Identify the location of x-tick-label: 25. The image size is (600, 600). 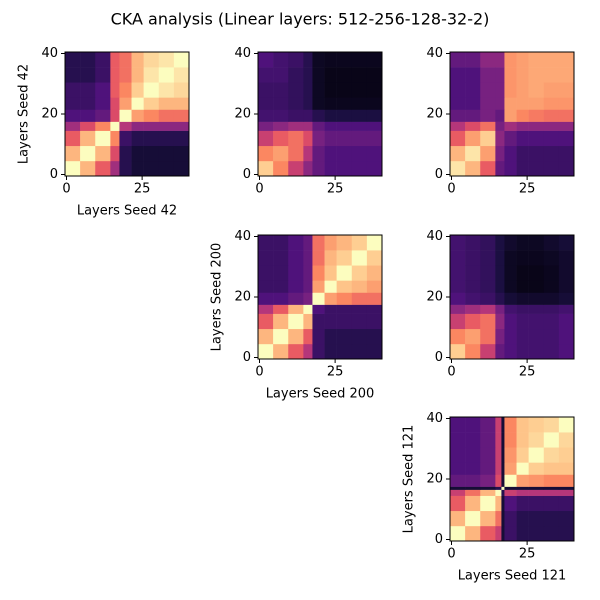
(527, 189).